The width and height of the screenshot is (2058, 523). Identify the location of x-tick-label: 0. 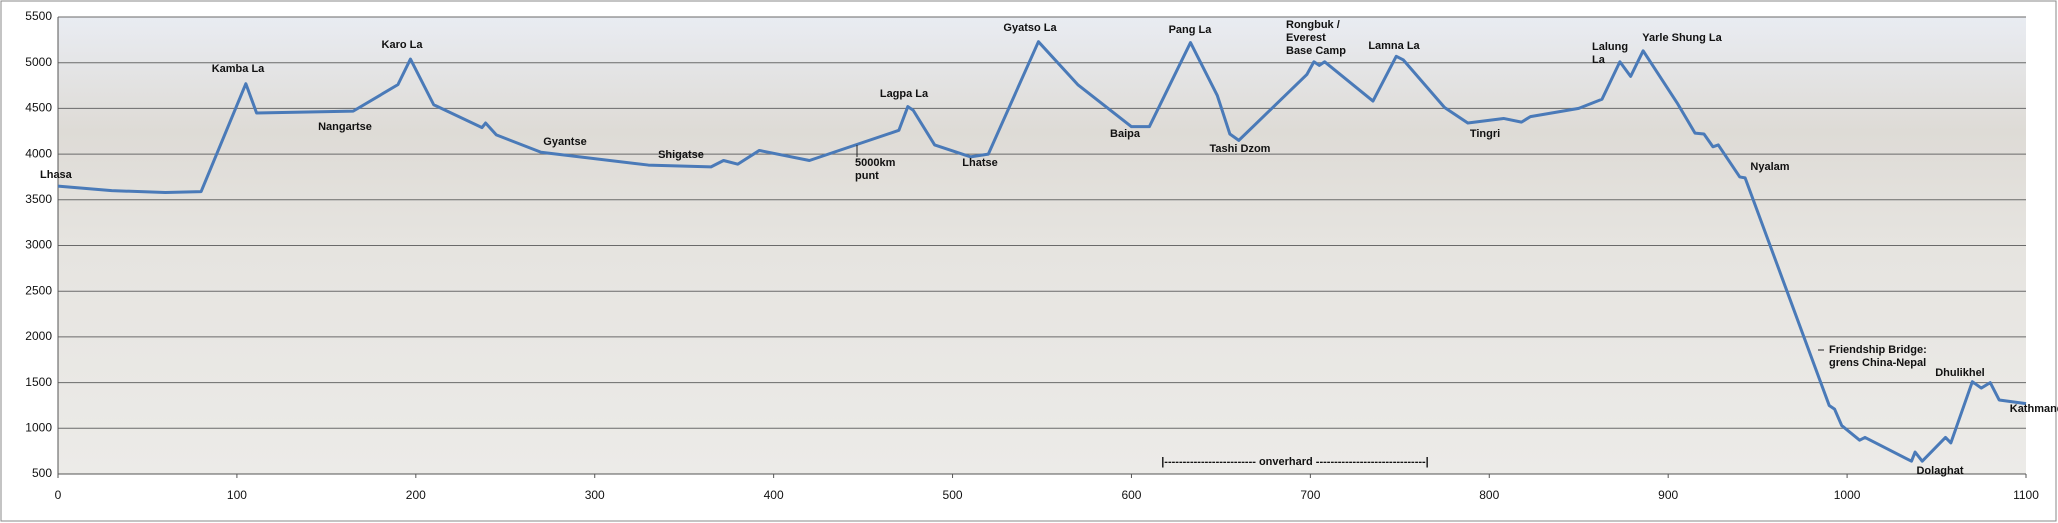
(58, 495).